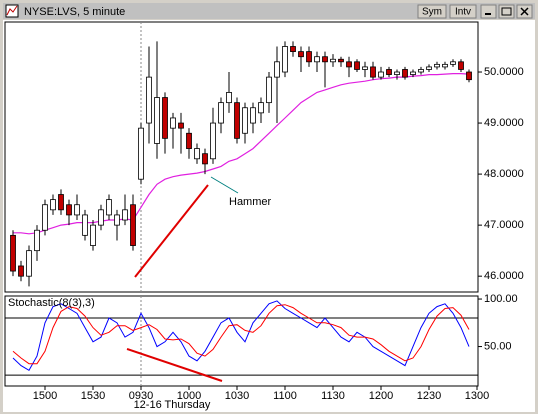 This screenshot has width=538, height=414. What do you see at coordinates (285, 396) in the screenshot?
I see `x-tick-label: 1100` at bounding box center [285, 396].